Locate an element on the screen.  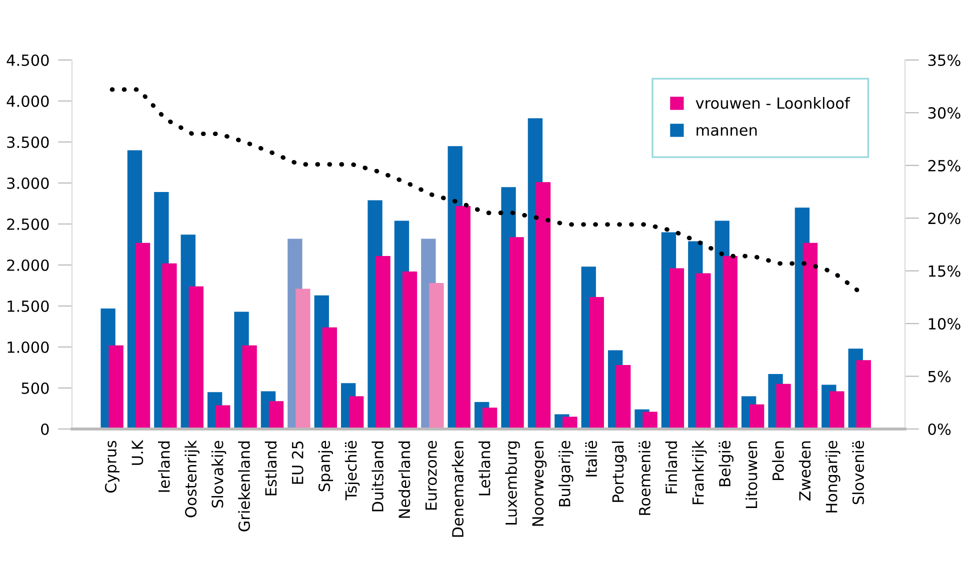
y2-tick-label: 15% is located at coordinates (944, 271).